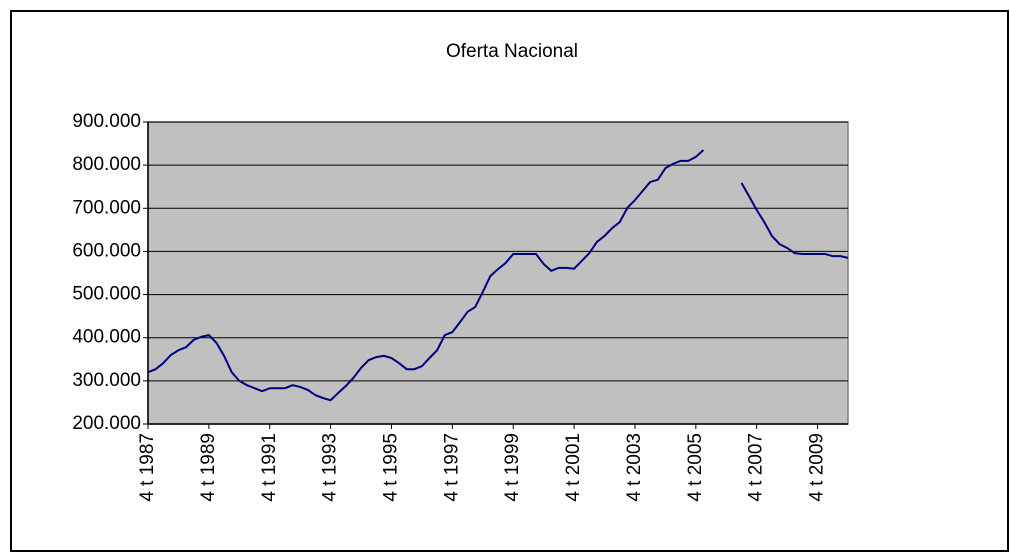 Image resolution: width=1010 pixels, height=553 pixels. Describe the element at coordinates (451, 467) in the screenshot. I see `x-tick-label: 4 t 1997` at that location.